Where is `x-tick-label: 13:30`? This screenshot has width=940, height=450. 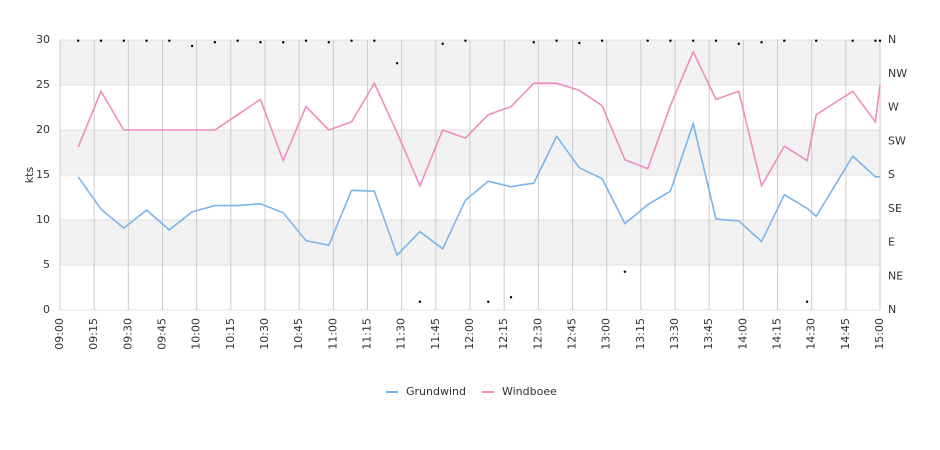
x-tick-label: 13:30 is located at coordinates (674, 334).